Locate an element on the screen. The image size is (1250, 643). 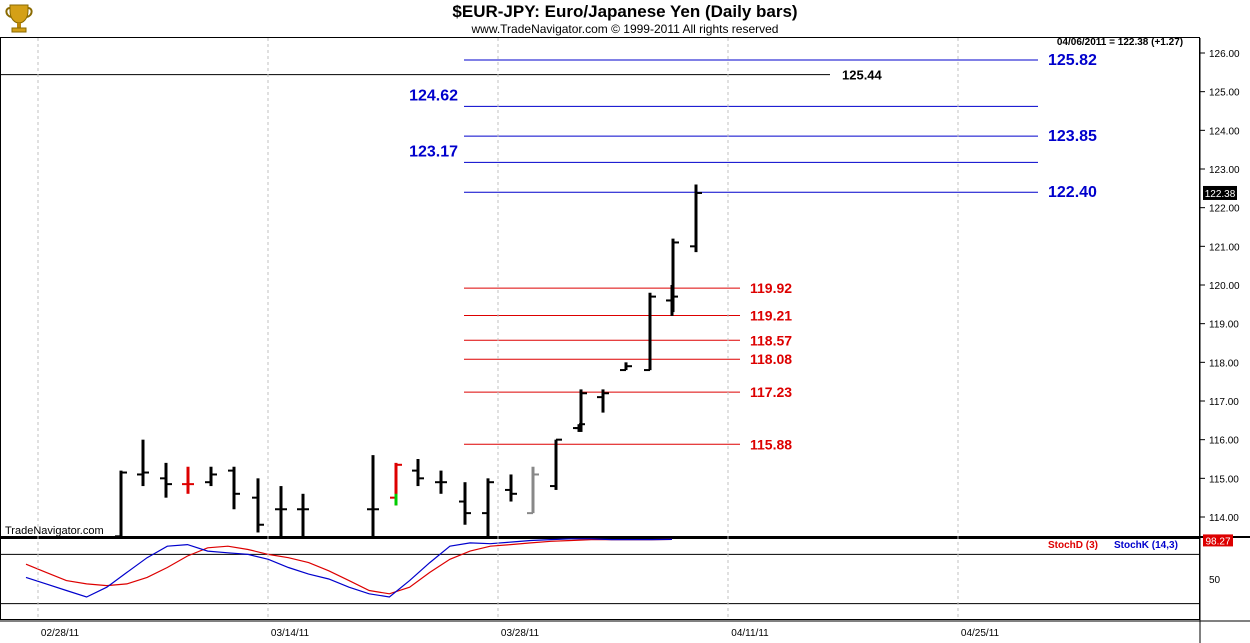
x-tick-label: 03/28/11 is located at coordinates (520, 633).